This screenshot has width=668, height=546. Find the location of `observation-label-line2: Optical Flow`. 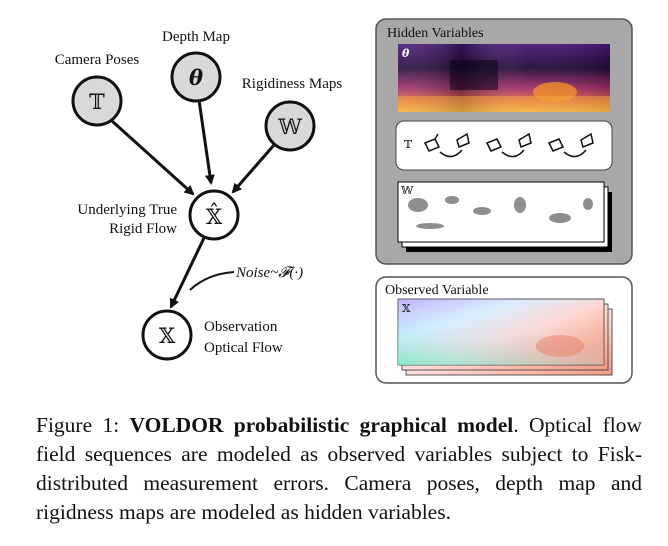

observation-label-line2: Optical Flow is located at coordinates (243, 348).